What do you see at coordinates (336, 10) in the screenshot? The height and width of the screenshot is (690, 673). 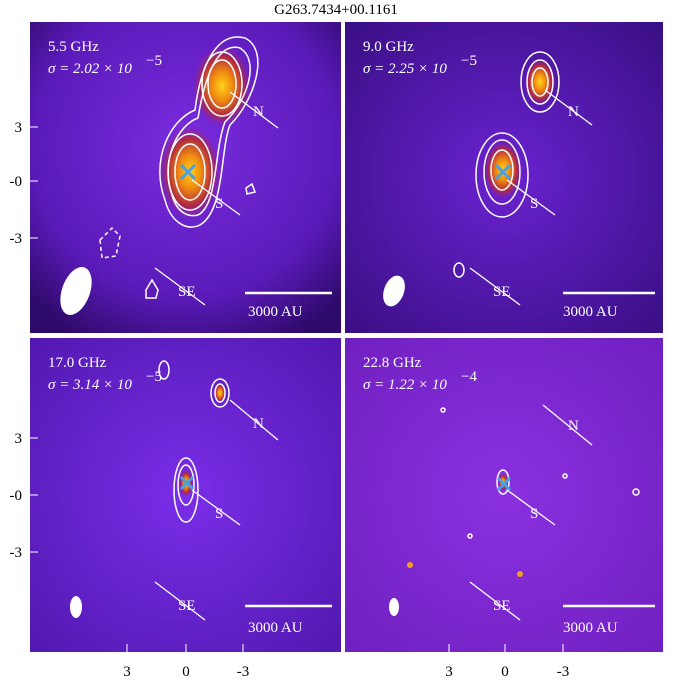 I see `figure-title: G263.7434+00.1161` at bounding box center [336, 10].